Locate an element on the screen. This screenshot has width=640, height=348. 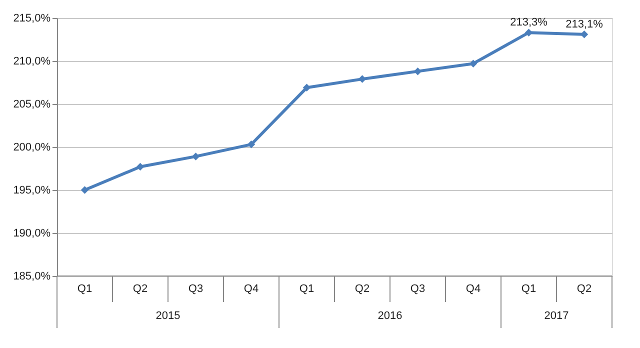
y-tick-label: 200,0% is located at coordinates (32, 148).